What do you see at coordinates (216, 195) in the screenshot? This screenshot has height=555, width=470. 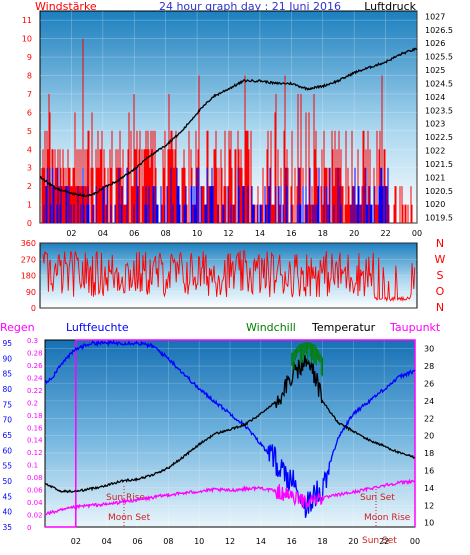 I see `wind-average-bars` at bounding box center [216, 195].